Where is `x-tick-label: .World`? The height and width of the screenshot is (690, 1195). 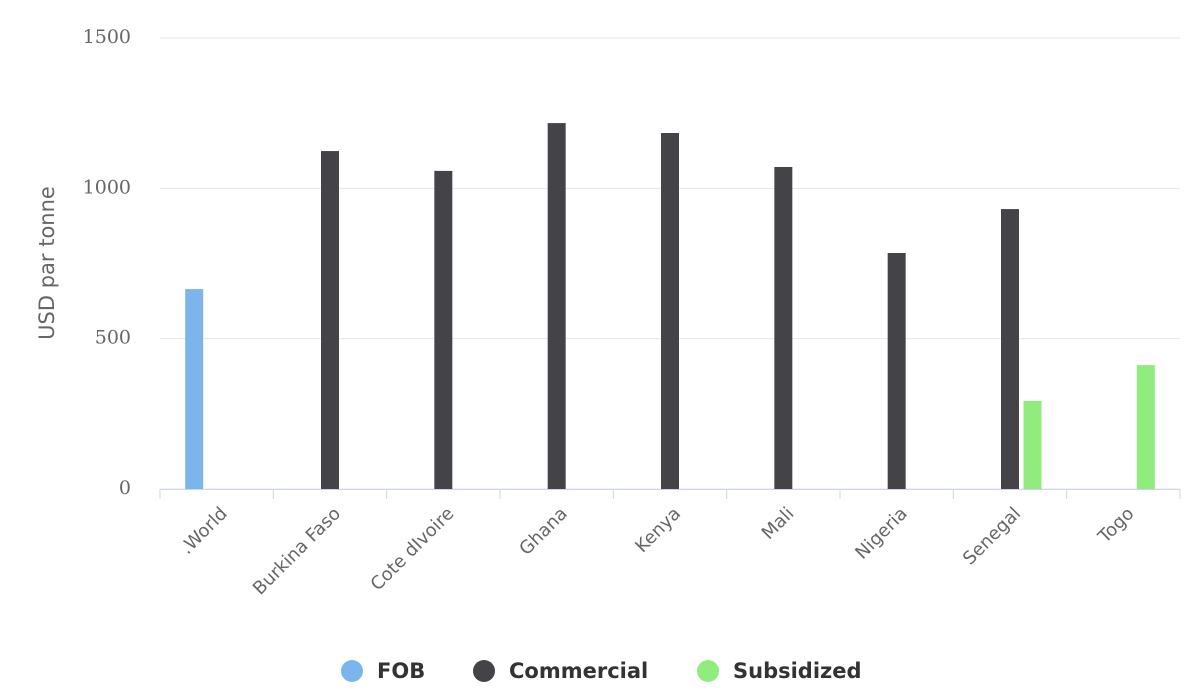 x-tick-label: .World is located at coordinates (203, 530).